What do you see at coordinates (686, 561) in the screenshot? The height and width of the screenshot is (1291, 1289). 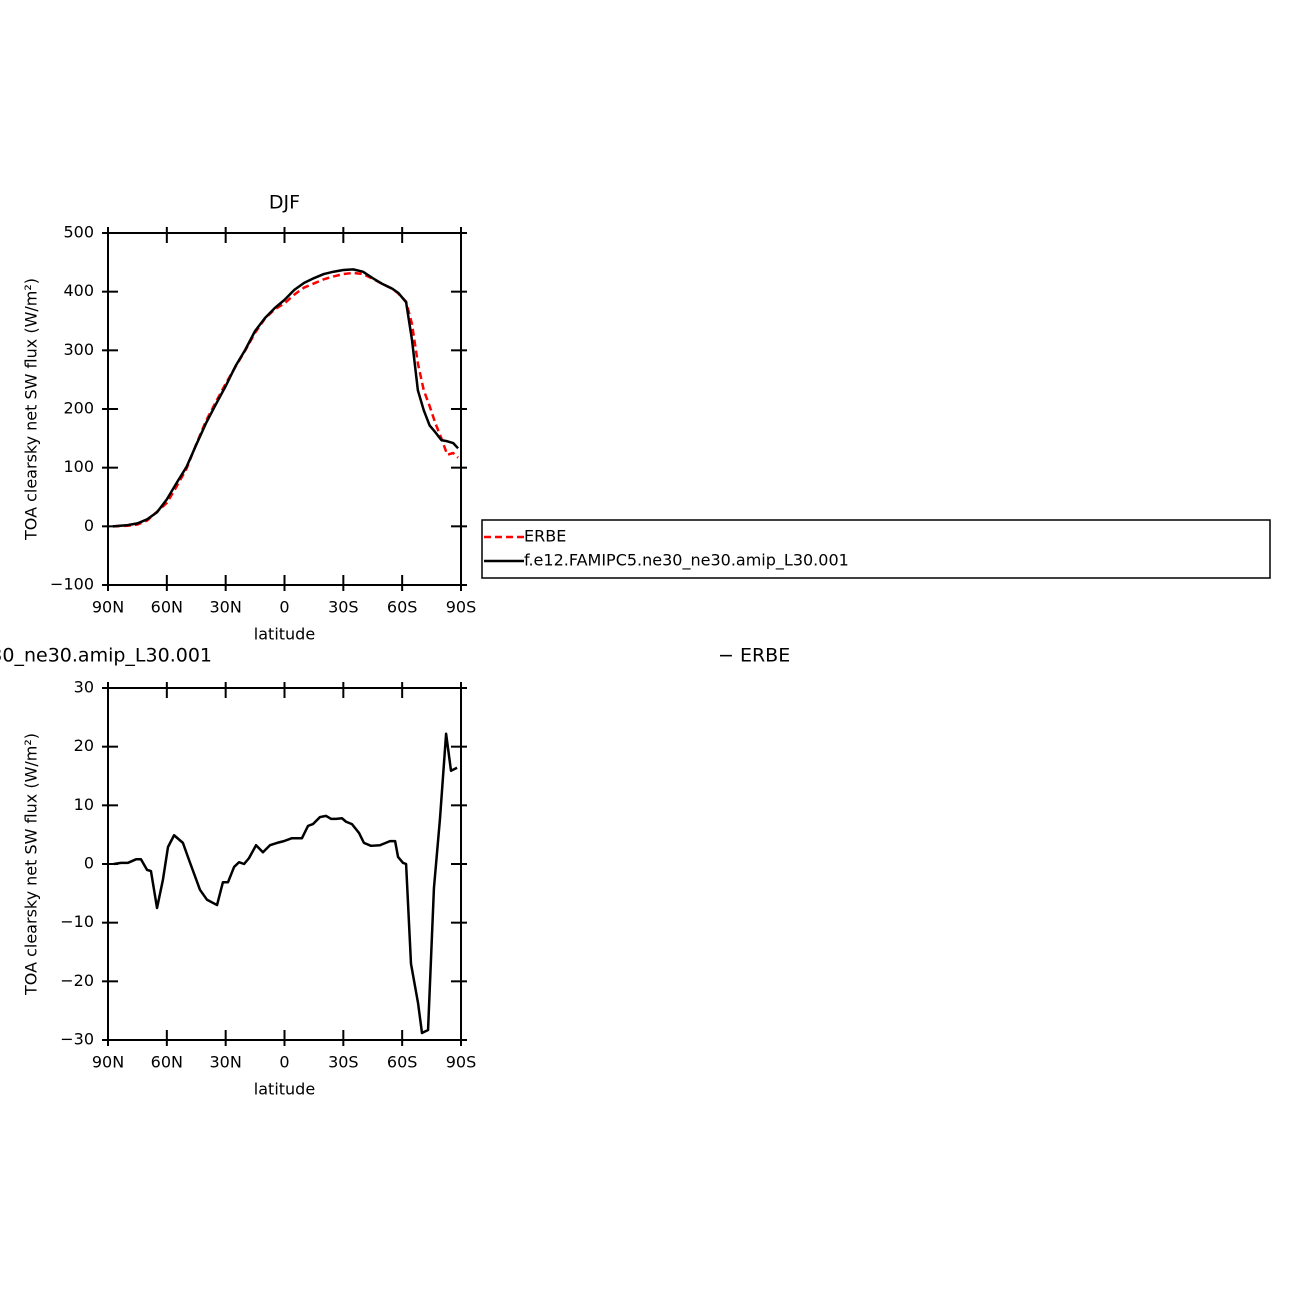 I see `legend-label: f.e12.FAMIPC5.ne30_ne30.amip_L30.001` at bounding box center [686, 561].